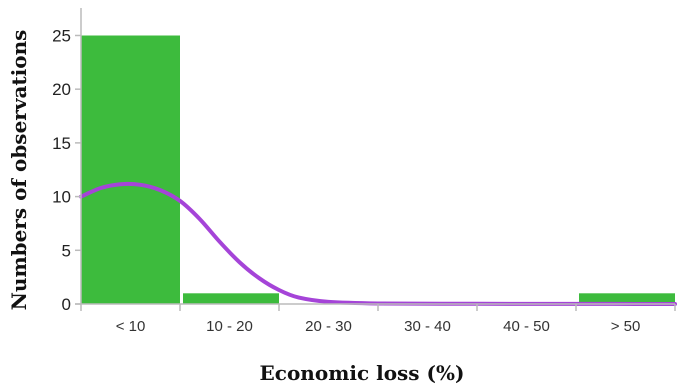 The image size is (678, 387). Describe the element at coordinates (427, 326) in the screenshot. I see `x-tick-label-3: 30 - 40` at that location.